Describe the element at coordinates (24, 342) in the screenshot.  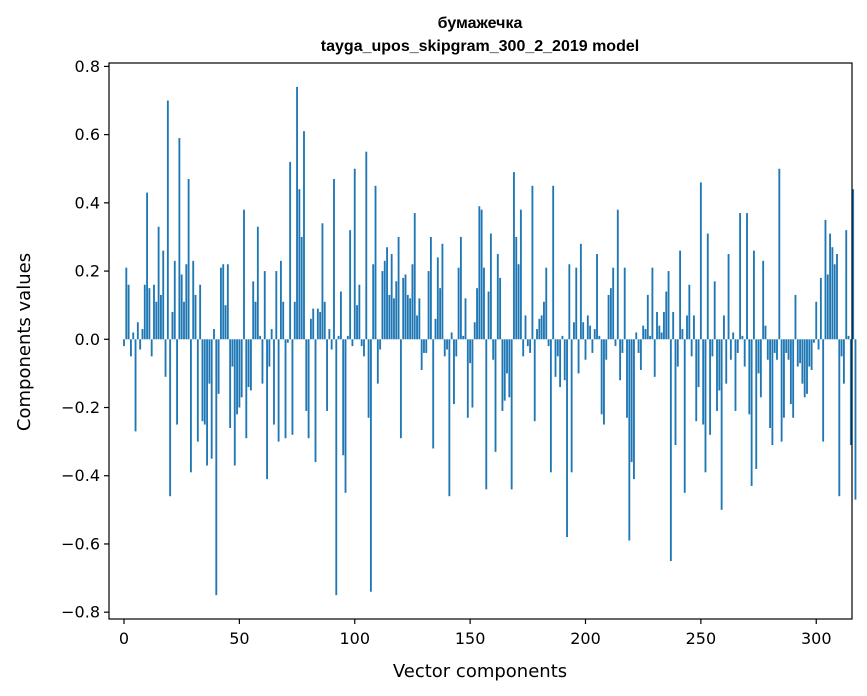
I see `y-axis-label: Components values` at that location.